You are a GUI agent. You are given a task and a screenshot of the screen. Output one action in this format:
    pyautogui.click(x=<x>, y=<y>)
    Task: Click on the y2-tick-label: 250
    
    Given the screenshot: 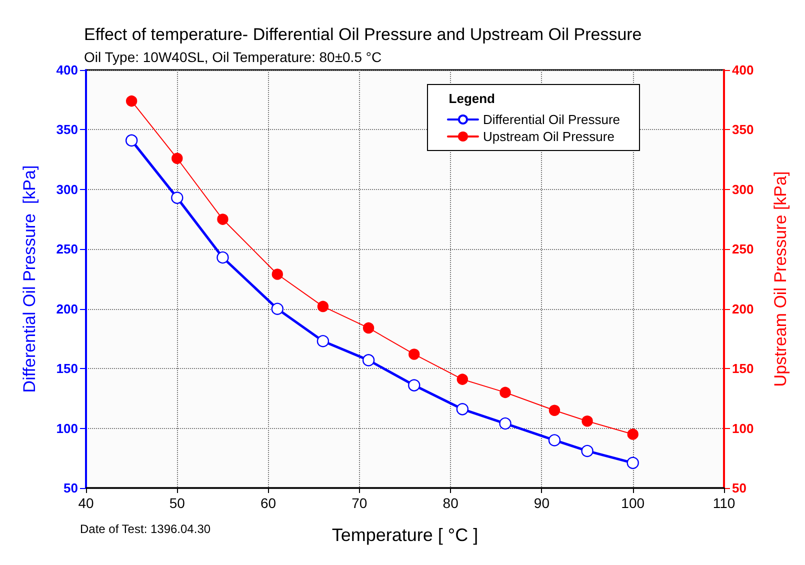 What is the action you would take?
    pyautogui.click(x=743, y=249)
    